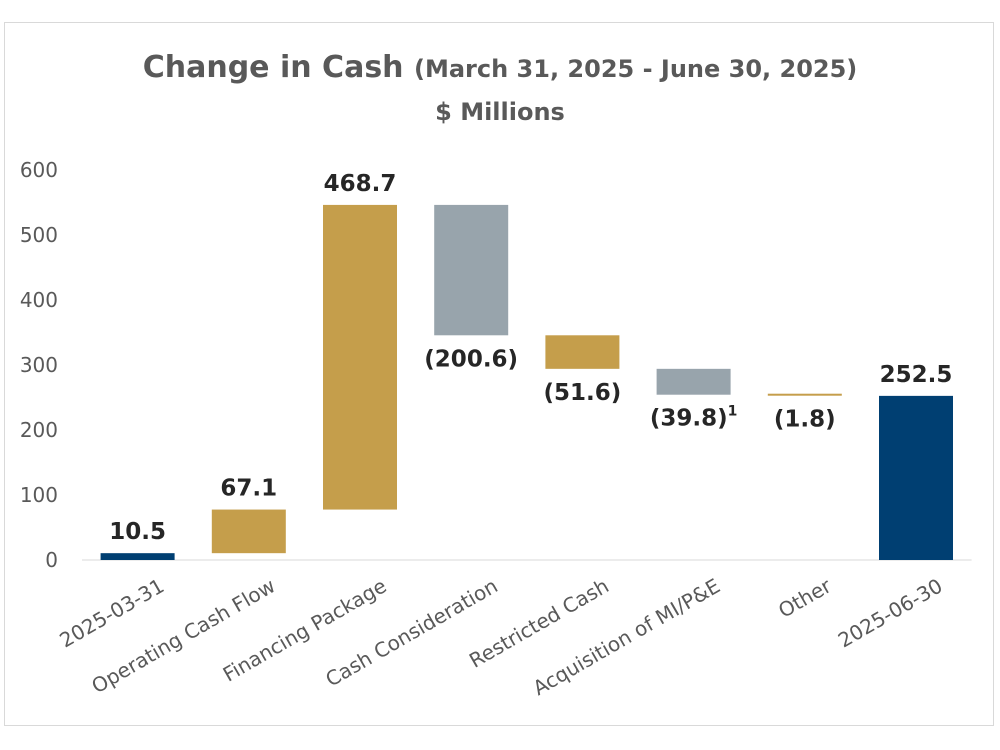 This screenshot has width=1000, height=750. Describe the element at coordinates (273, 67) in the screenshot. I see `chart-title-main: Change in Cash` at that location.